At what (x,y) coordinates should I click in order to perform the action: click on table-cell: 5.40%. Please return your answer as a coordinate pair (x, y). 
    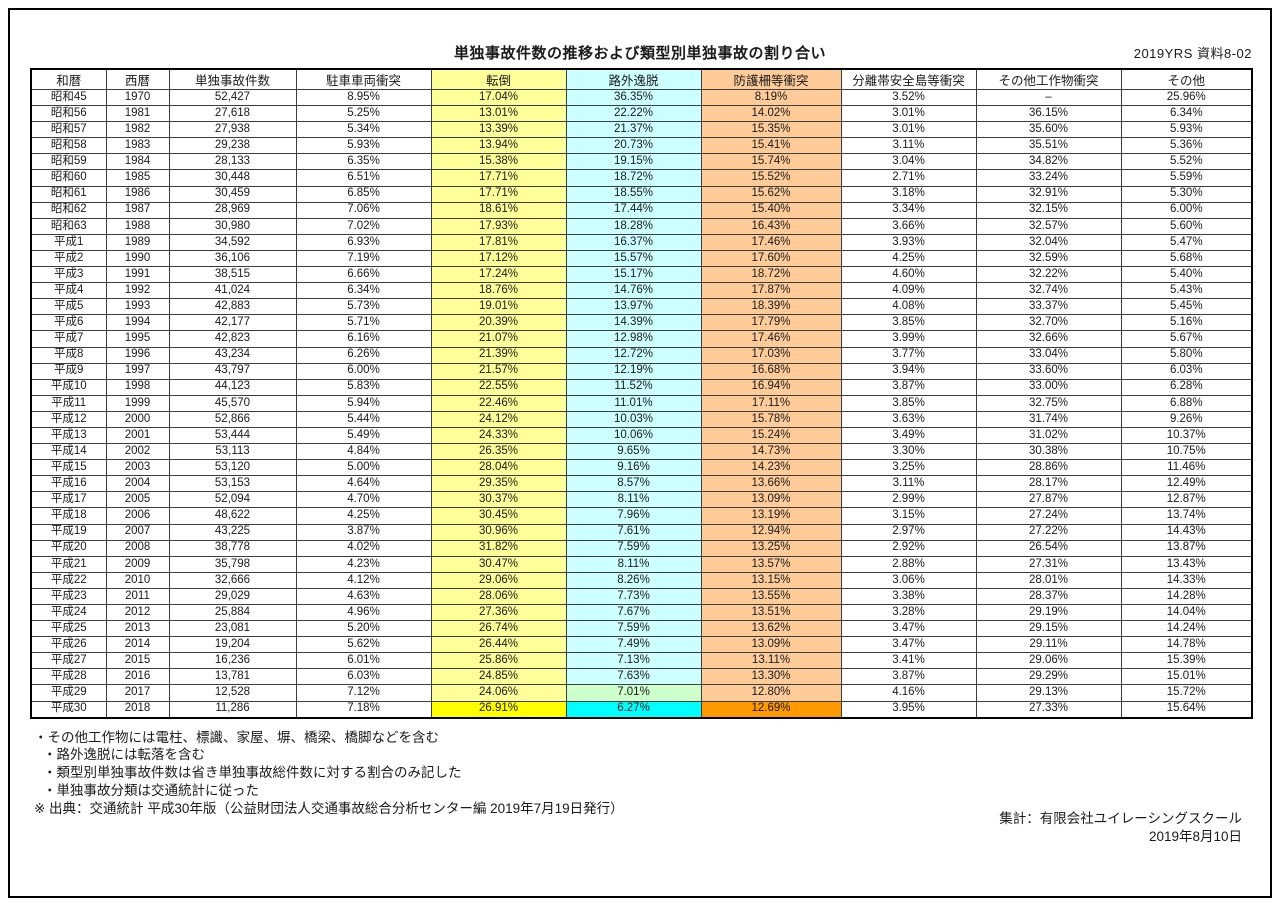
    Looking at the image, I should click on (1186, 275).